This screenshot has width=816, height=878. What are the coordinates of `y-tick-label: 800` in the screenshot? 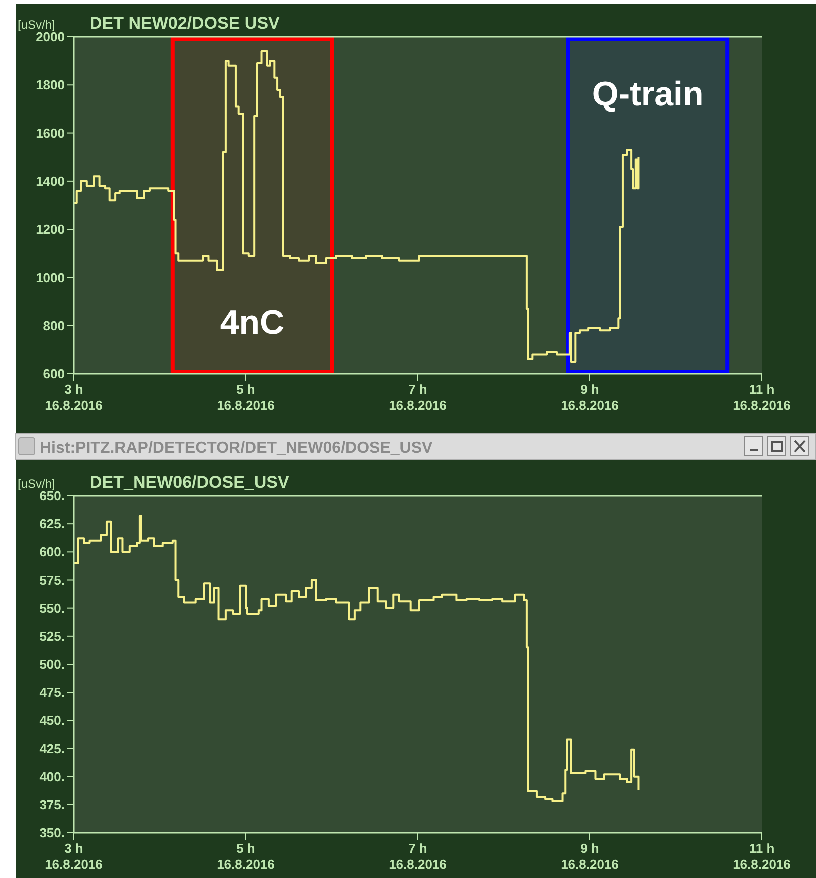 It's located at (54, 326).